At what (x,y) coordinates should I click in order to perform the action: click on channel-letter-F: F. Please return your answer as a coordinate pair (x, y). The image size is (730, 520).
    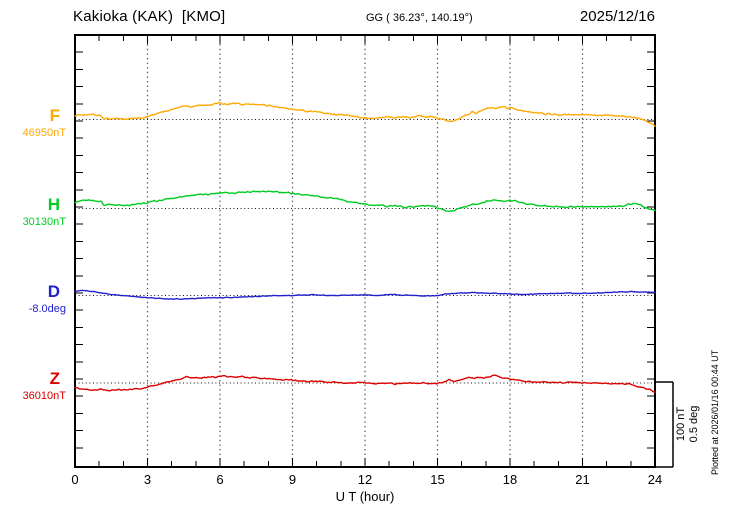
    Looking at the image, I should click on (54, 115).